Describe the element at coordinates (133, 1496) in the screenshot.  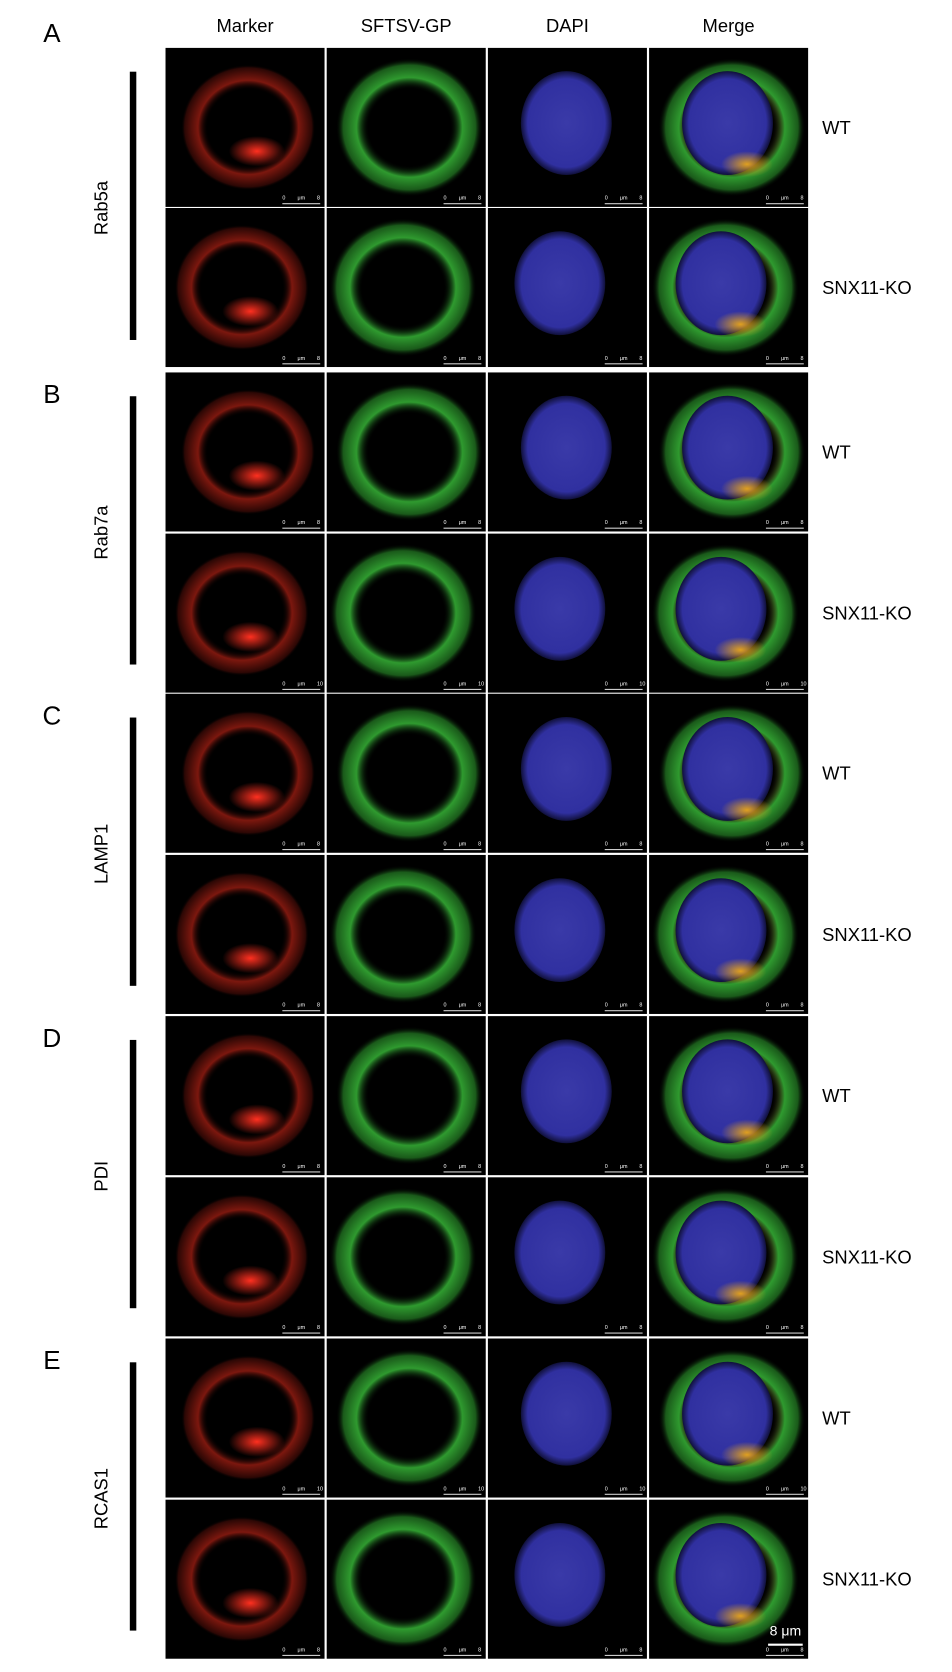
I see `section-bar` at that location.